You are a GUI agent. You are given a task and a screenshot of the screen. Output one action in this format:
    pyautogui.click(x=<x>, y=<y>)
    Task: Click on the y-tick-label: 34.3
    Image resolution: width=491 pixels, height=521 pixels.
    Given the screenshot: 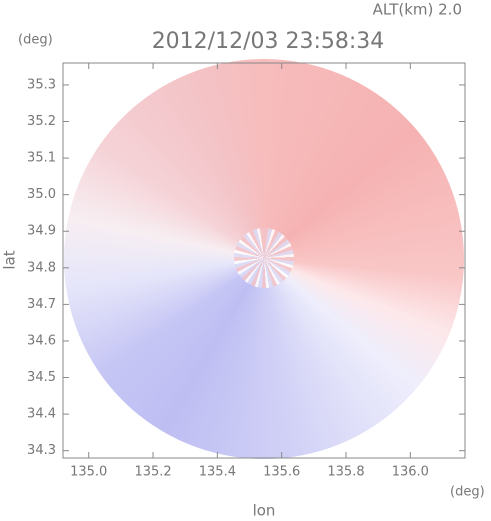 What is the action you would take?
    pyautogui.click(x=41, y=450)
    